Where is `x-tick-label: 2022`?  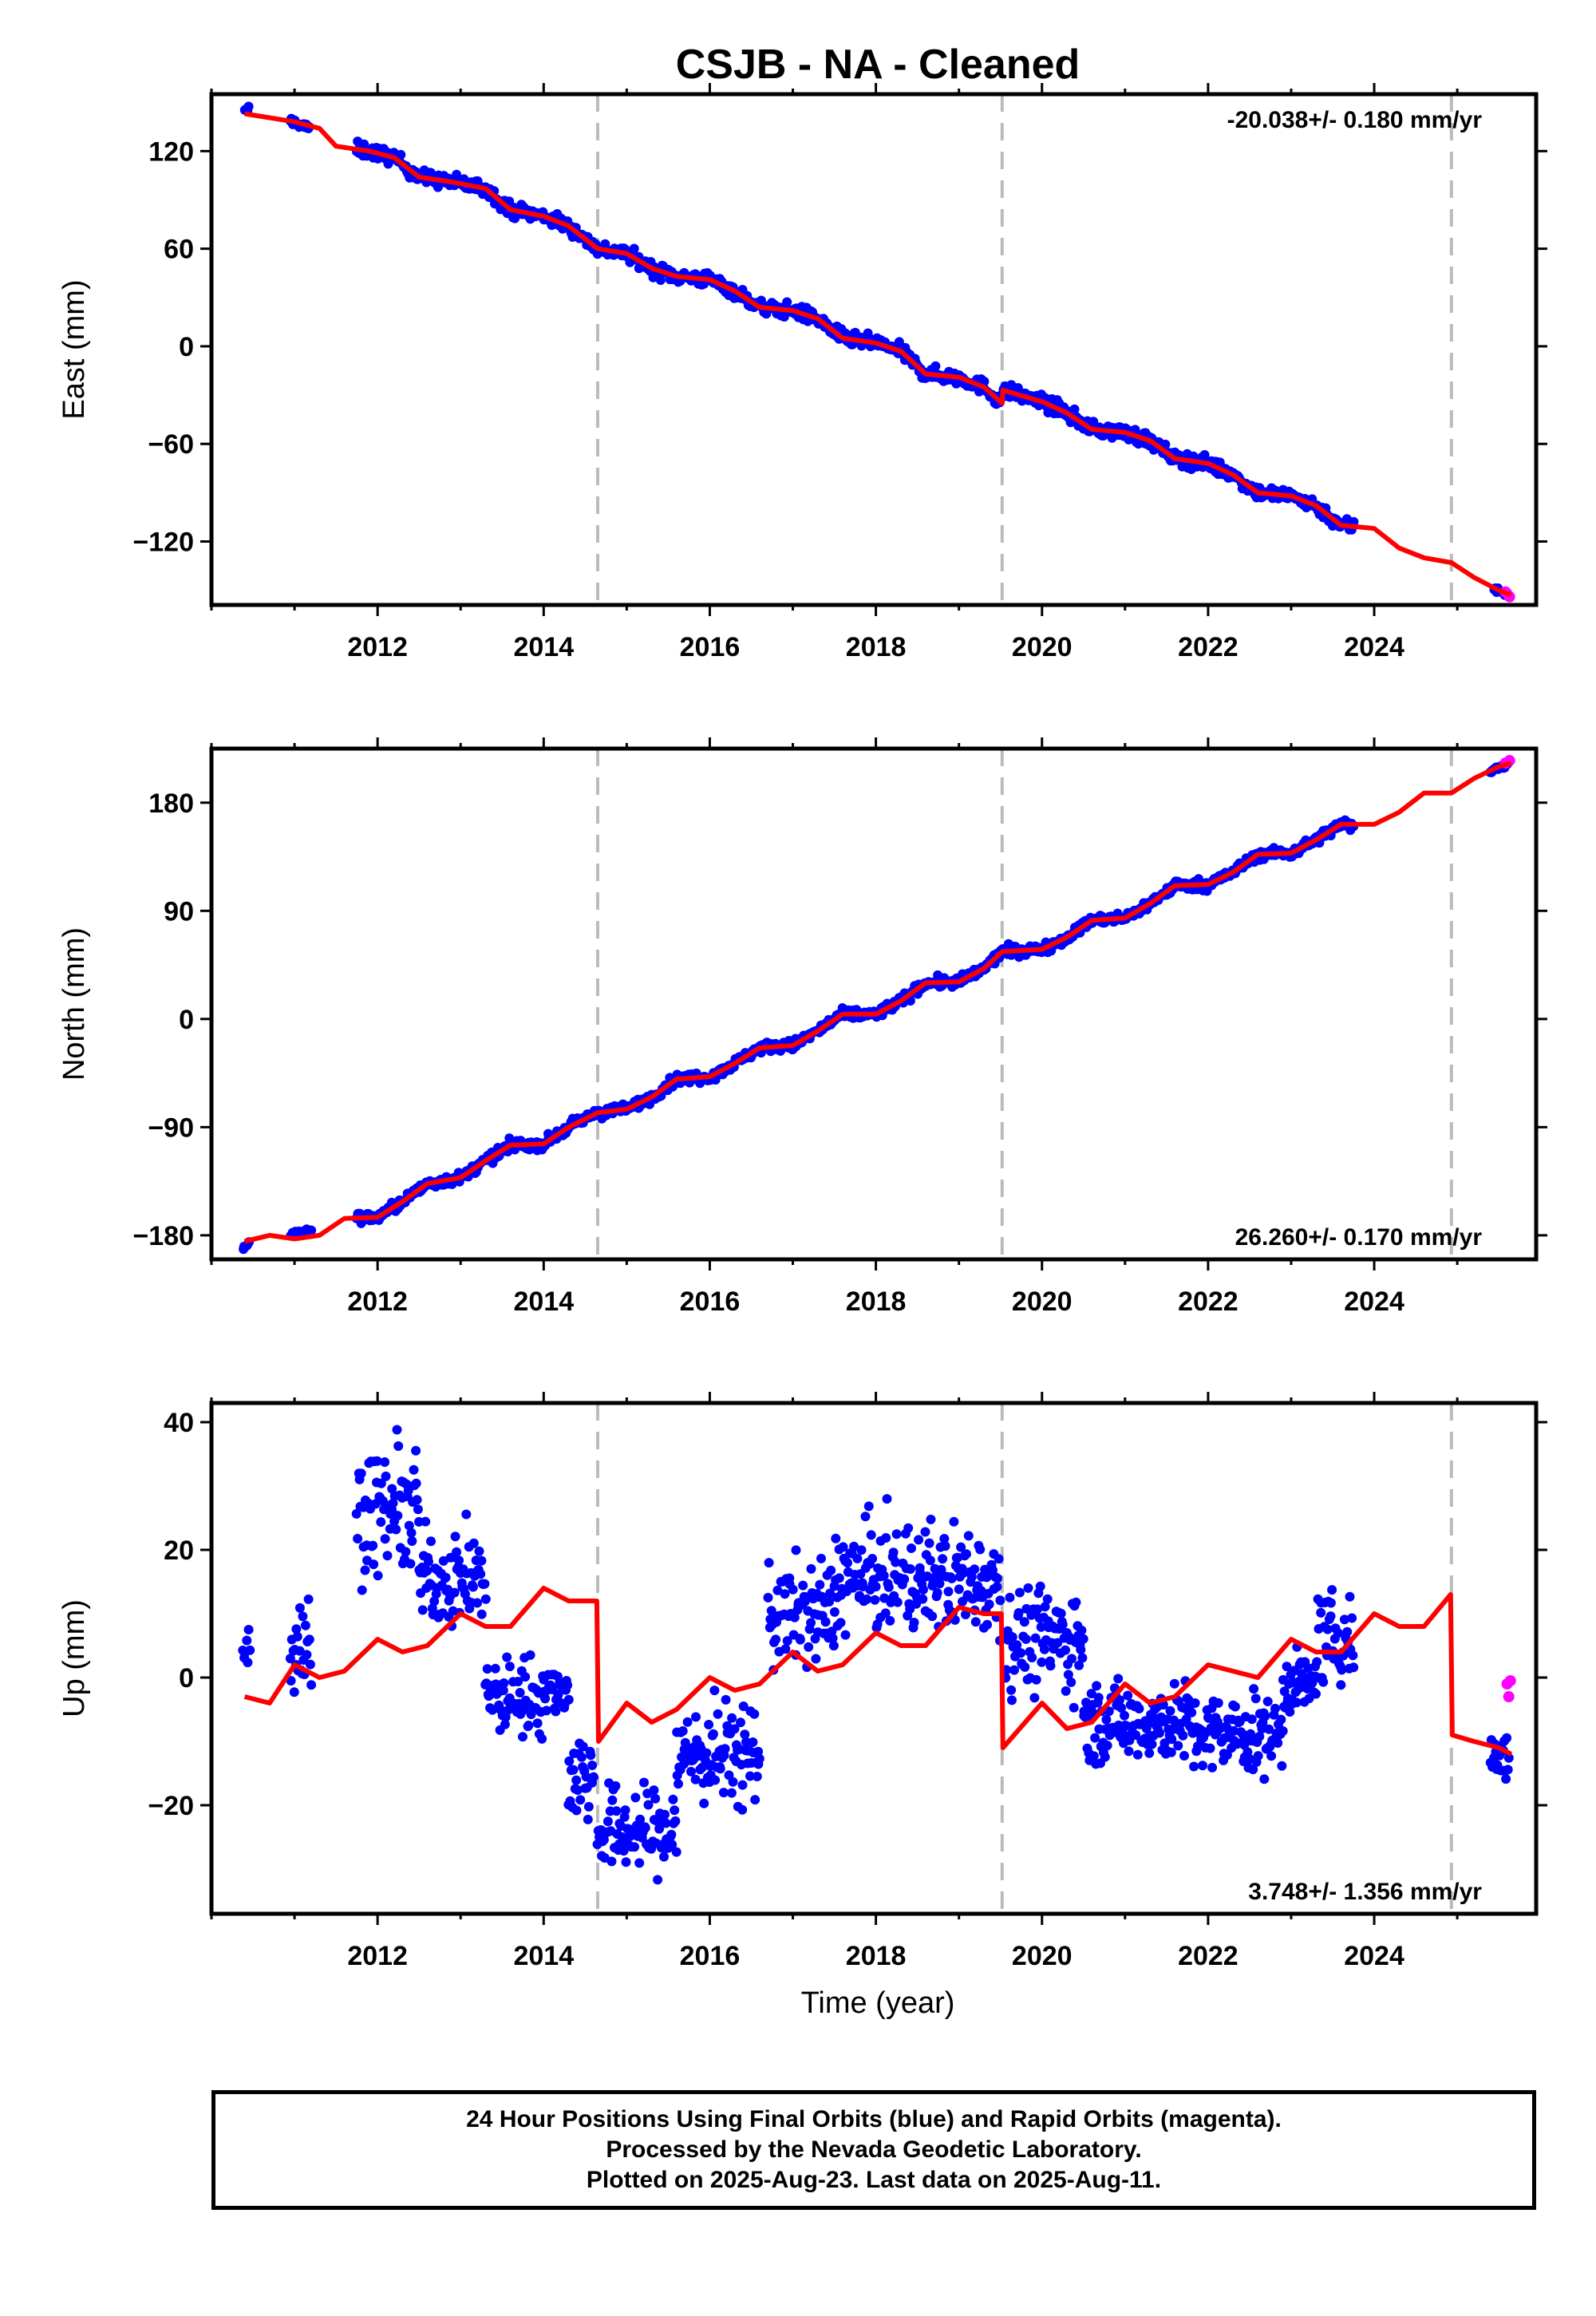 x-tick-label: 2022 is located at coordinates (1208, 1301).